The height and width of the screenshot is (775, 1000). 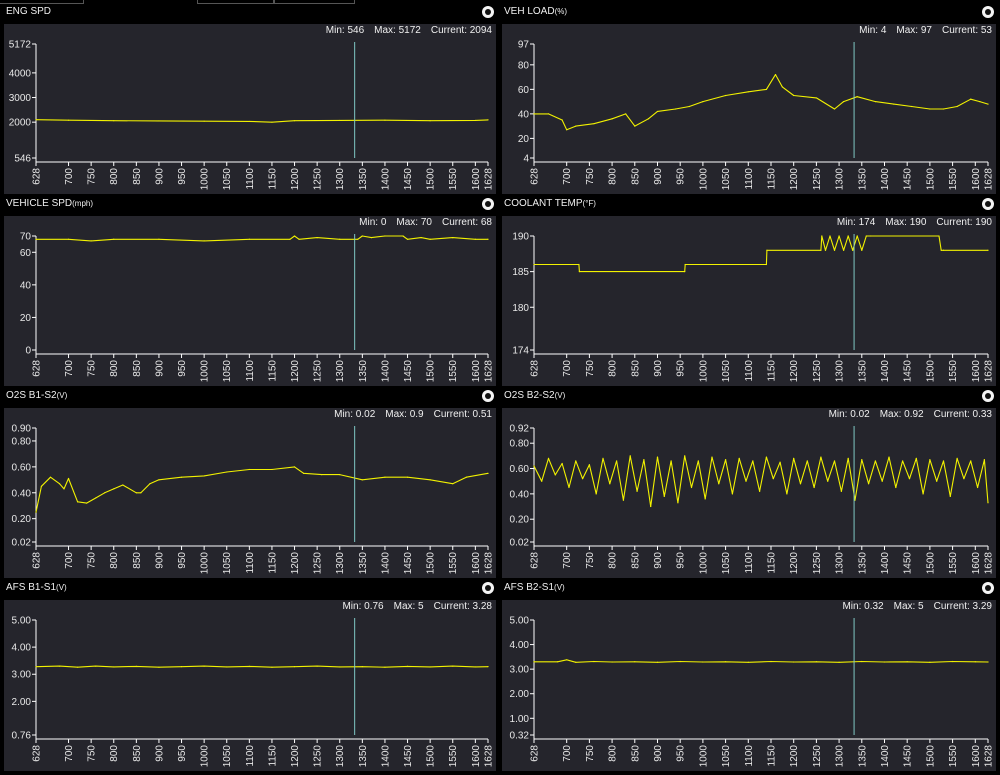 I want to click on x-tick-label: 1450, so click(x=908, y=756).